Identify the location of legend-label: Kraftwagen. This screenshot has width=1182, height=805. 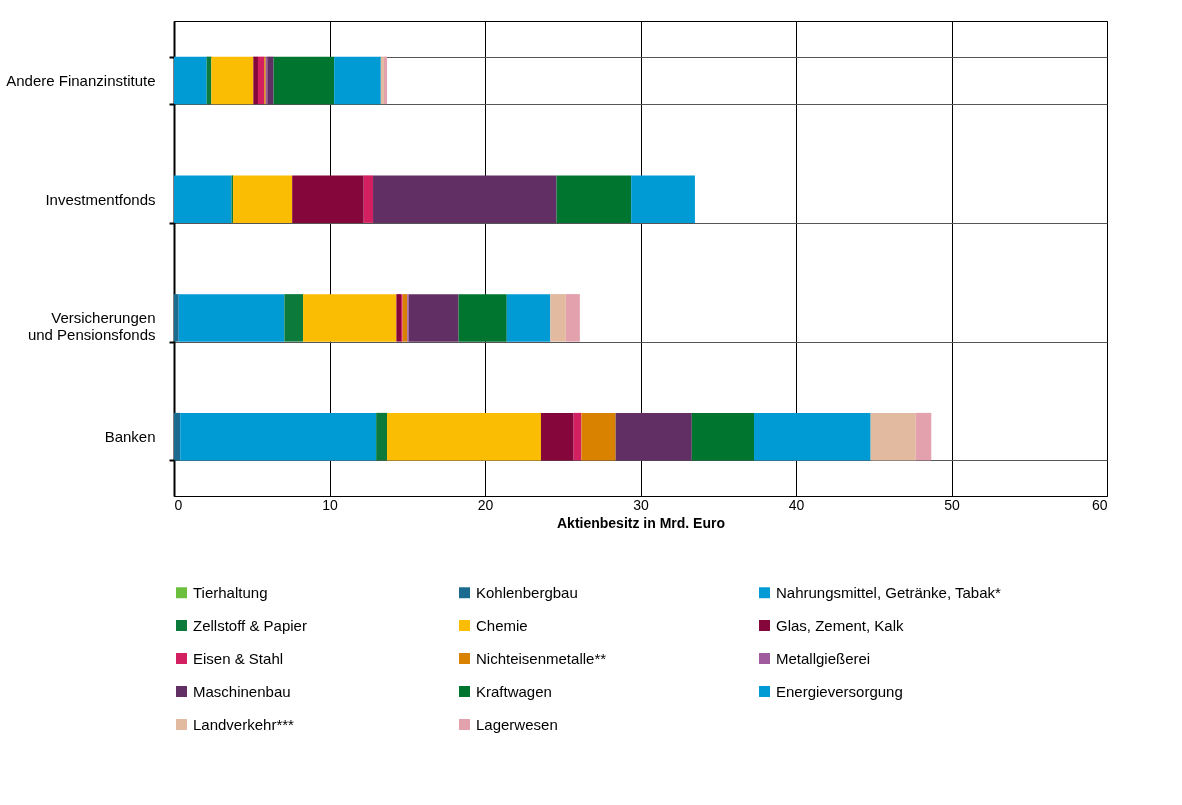
(514, 691).